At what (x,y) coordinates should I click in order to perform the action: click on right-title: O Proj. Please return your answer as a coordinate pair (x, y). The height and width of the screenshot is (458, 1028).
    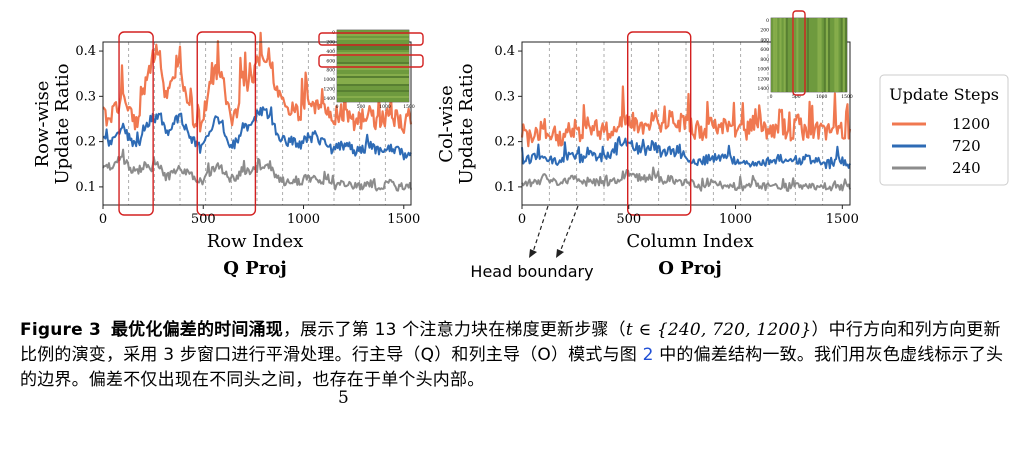
    Looking at the image, I should click on (689, 268).